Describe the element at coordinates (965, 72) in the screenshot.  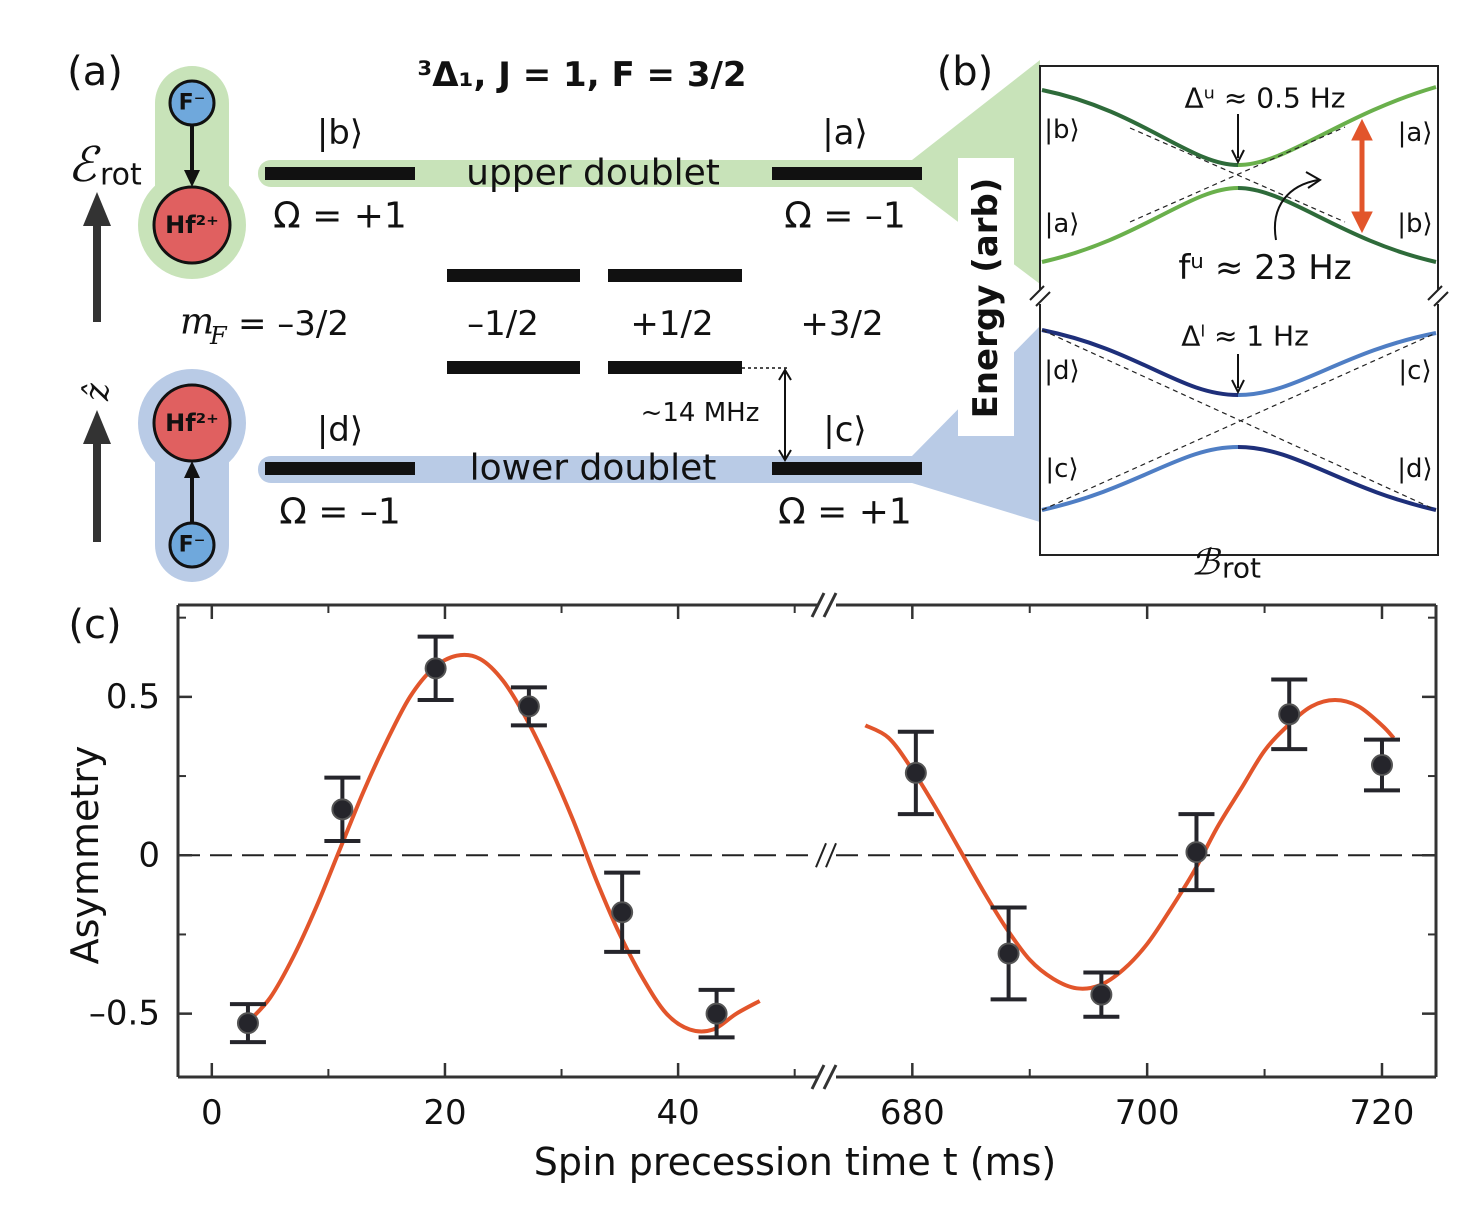
I see `panel-label: (b)` at that location.